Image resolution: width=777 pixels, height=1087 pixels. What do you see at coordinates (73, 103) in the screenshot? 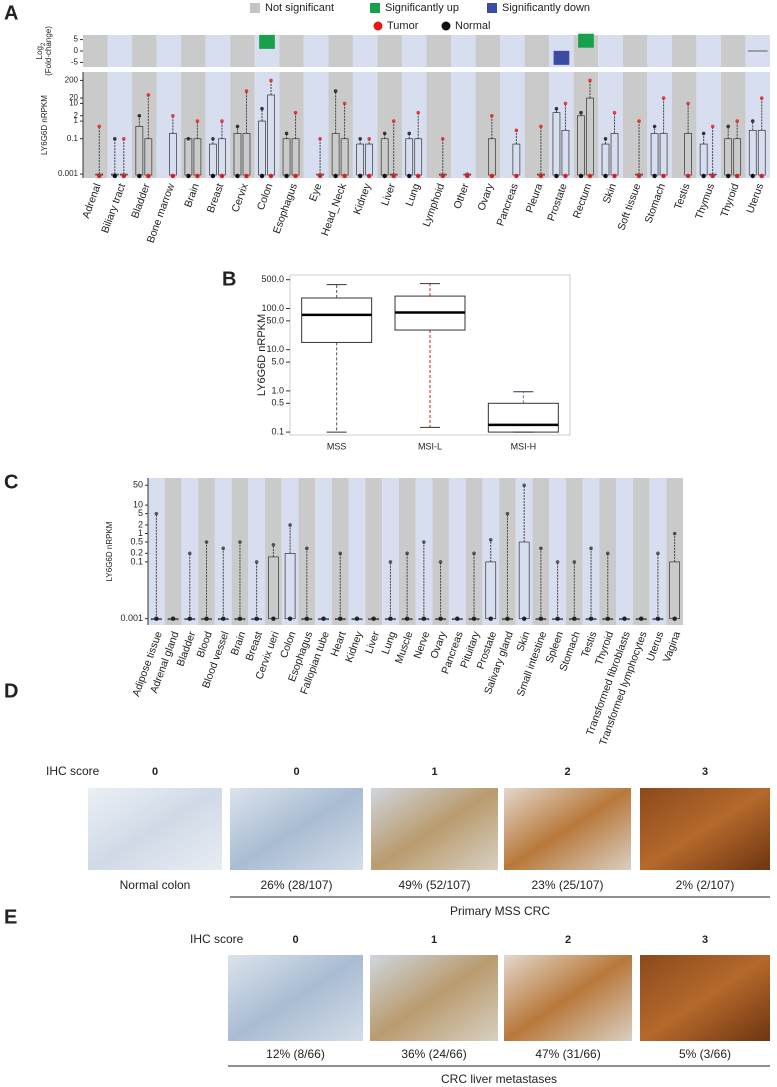
I see `y-tick-label: 10` at bounding box center [73, 103].